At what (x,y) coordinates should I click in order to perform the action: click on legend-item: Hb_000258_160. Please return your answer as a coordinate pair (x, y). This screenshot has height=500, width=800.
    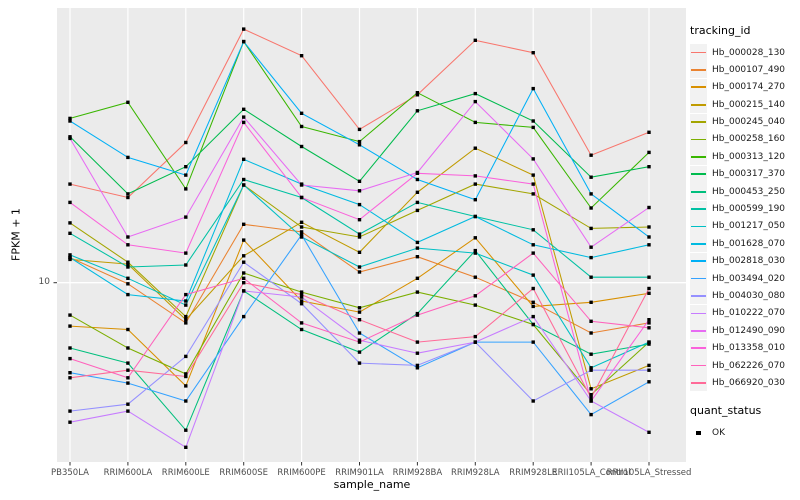
    Looking at the image, I should click on (745, 139).